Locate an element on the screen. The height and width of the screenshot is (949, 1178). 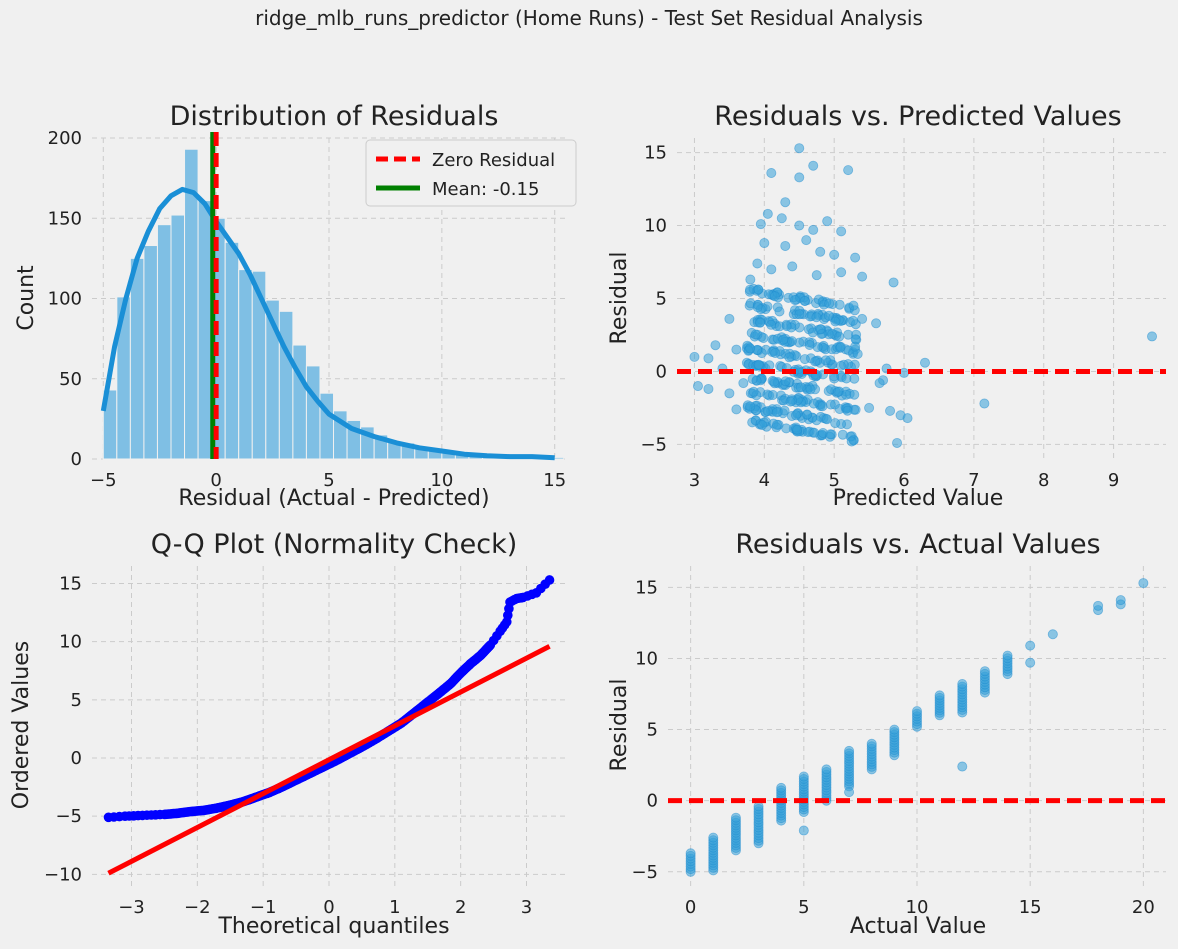
y-tick-label: −5 is located at coordinates (644, 872).